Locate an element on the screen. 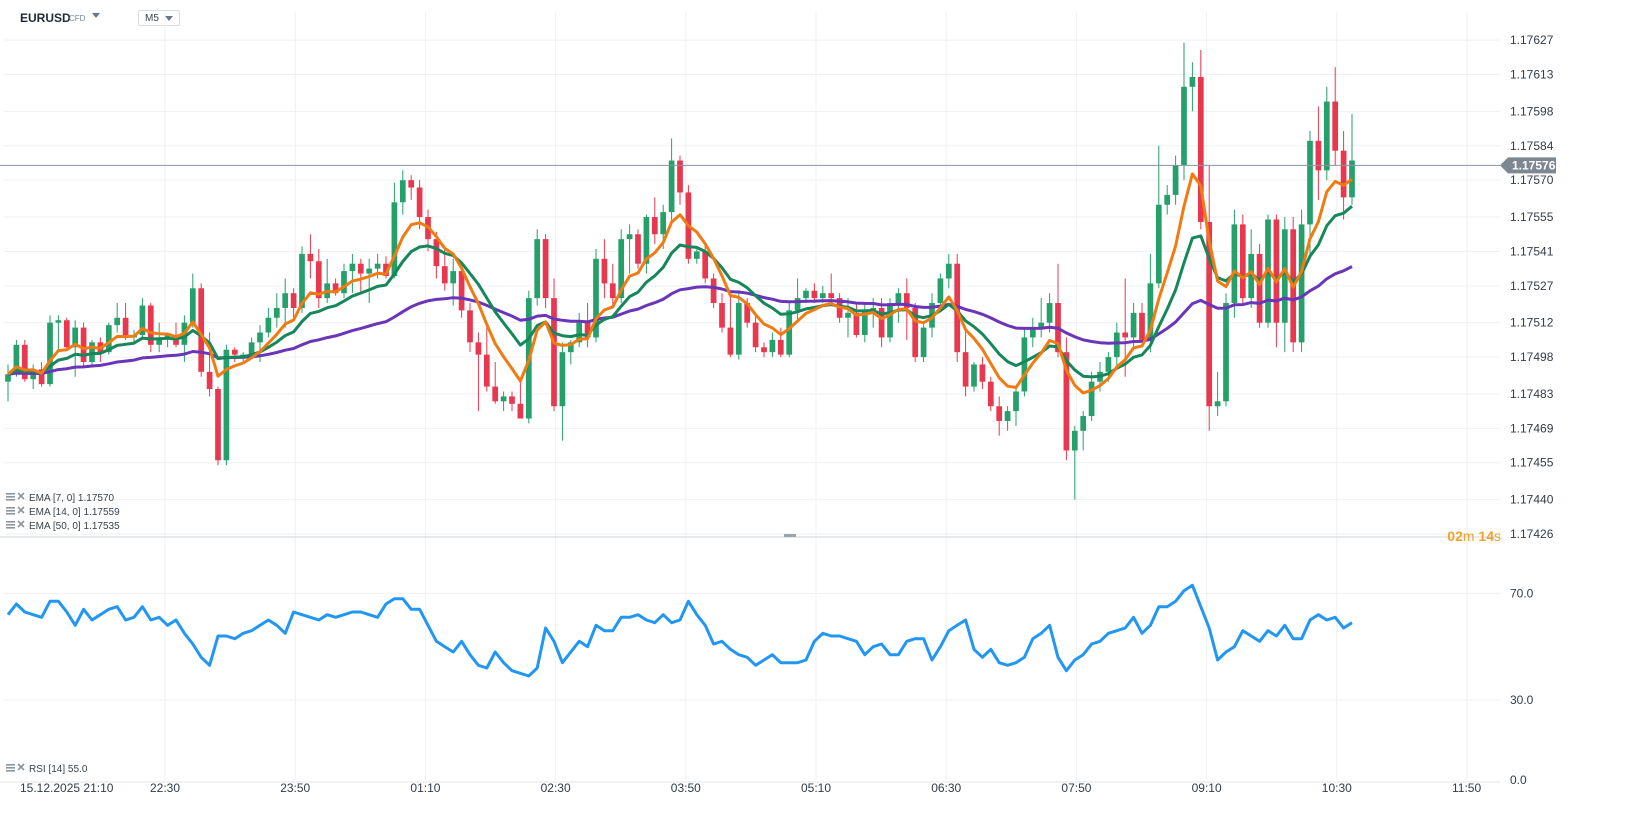 Image resolution: width=1626 pixels, height=831 pixels. countdown-minutes-unit: m is located at coordinates (1468, 536).